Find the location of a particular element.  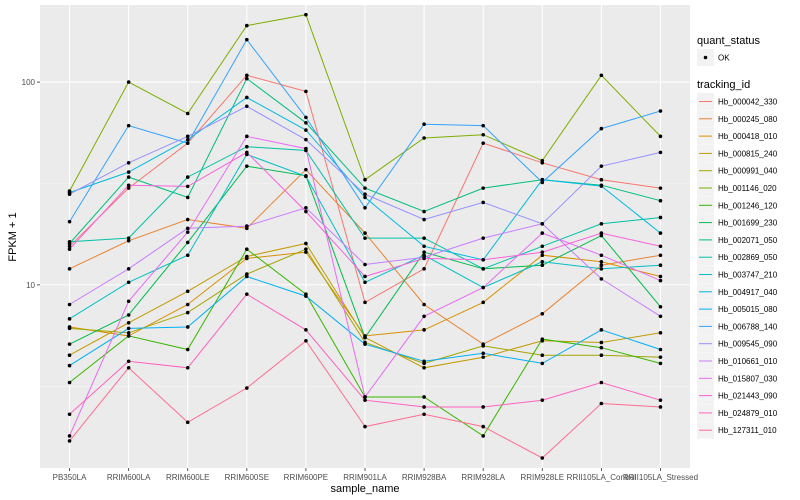

legend-label: Hb_003747_210 is located at coordinates (748, 275).